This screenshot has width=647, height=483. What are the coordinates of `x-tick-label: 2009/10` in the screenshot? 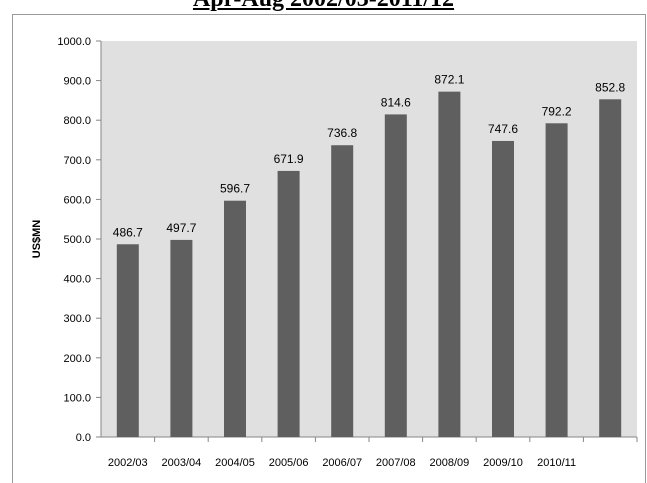 It's located at (503, 463).